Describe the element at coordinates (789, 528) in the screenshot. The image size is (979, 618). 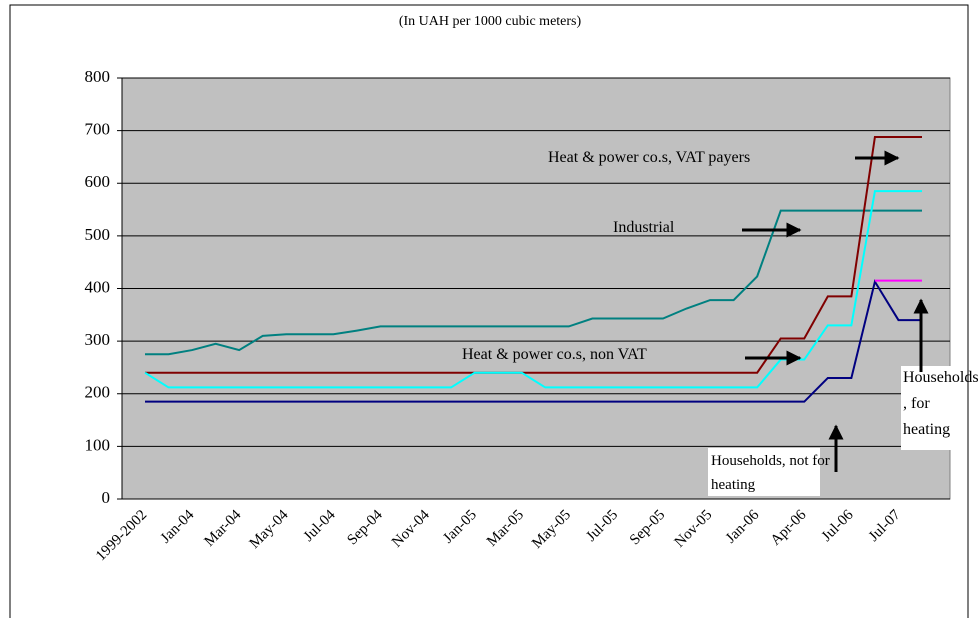
I see `x-tick-label: Apr-06` at that location.